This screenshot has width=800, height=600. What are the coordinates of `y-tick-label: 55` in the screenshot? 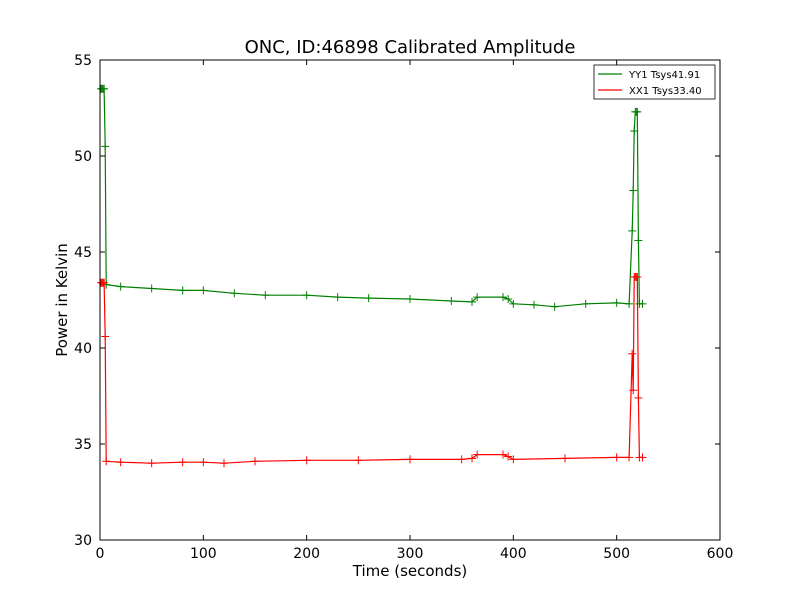 It's located at (83, 61).